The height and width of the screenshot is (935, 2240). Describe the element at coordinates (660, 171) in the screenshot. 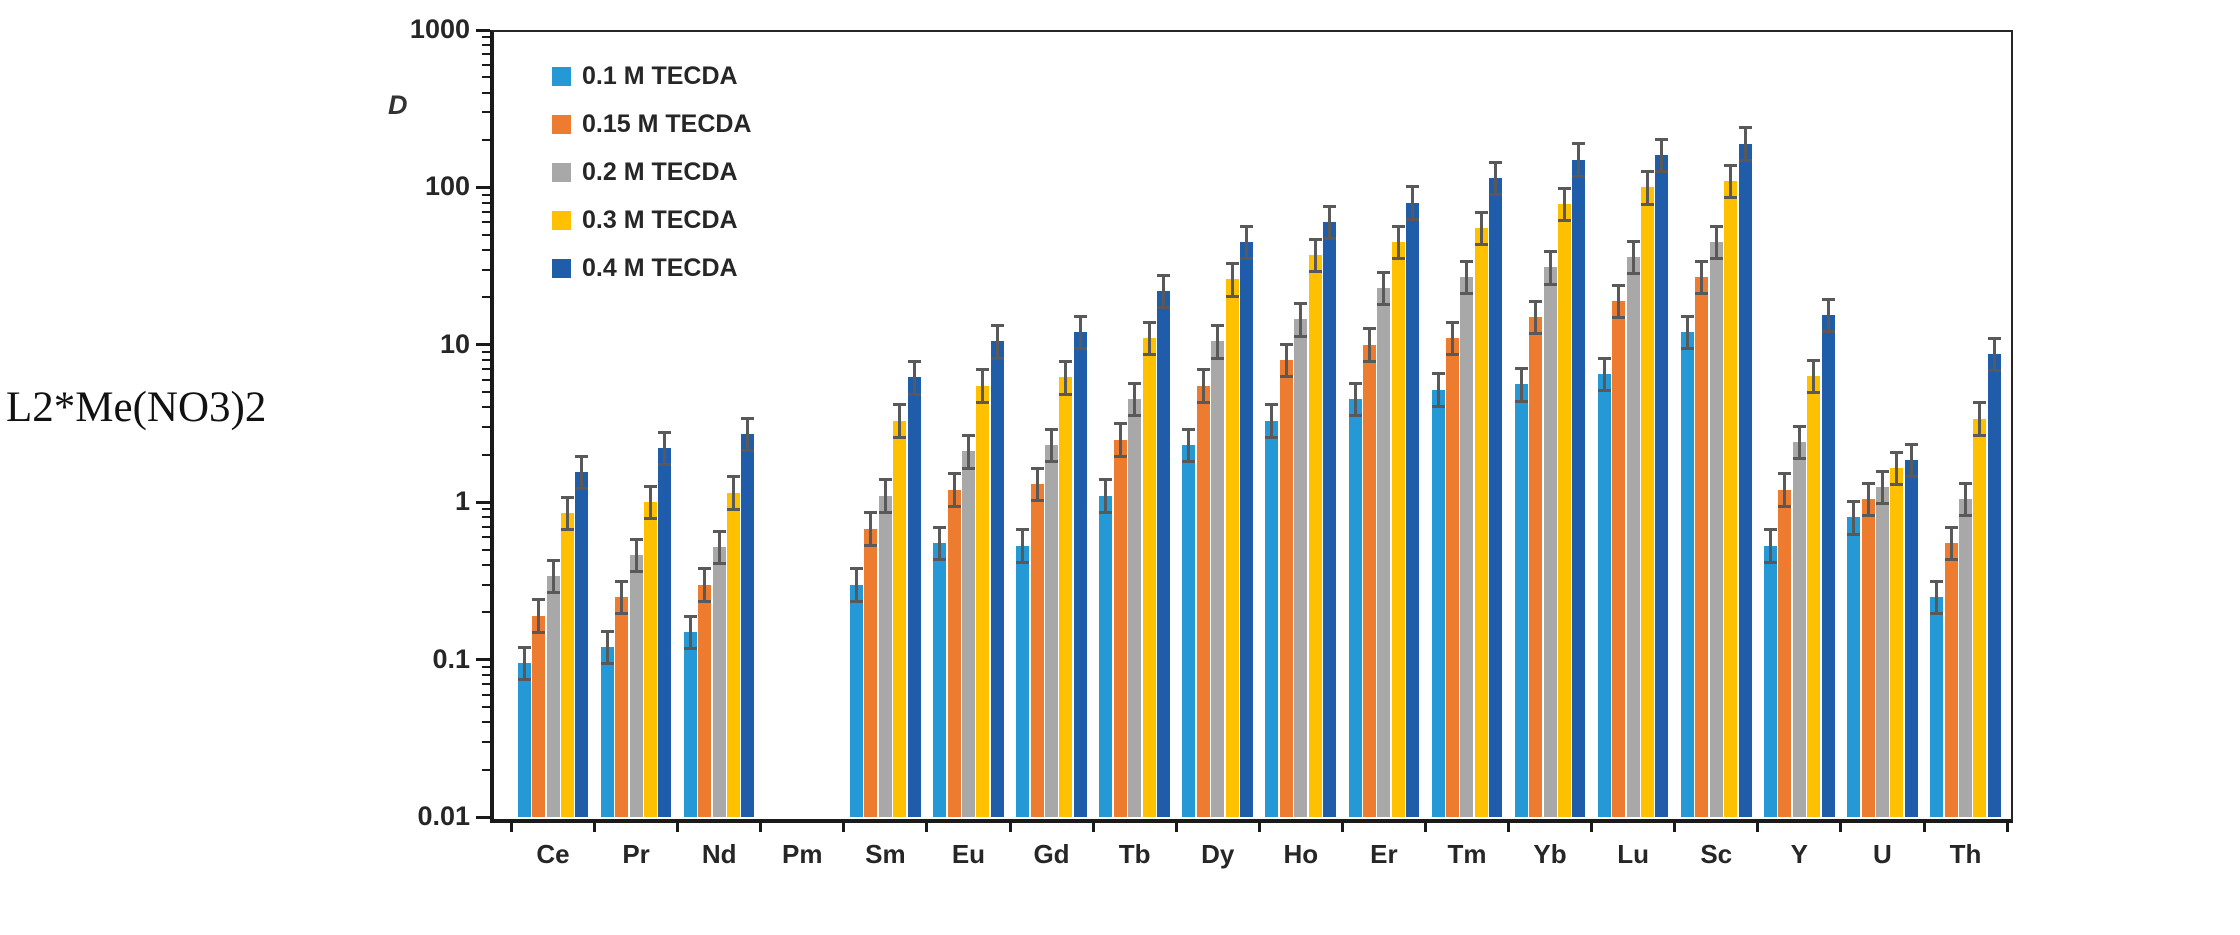

I see `legend-label: 0.2 M TECDA` at that location.